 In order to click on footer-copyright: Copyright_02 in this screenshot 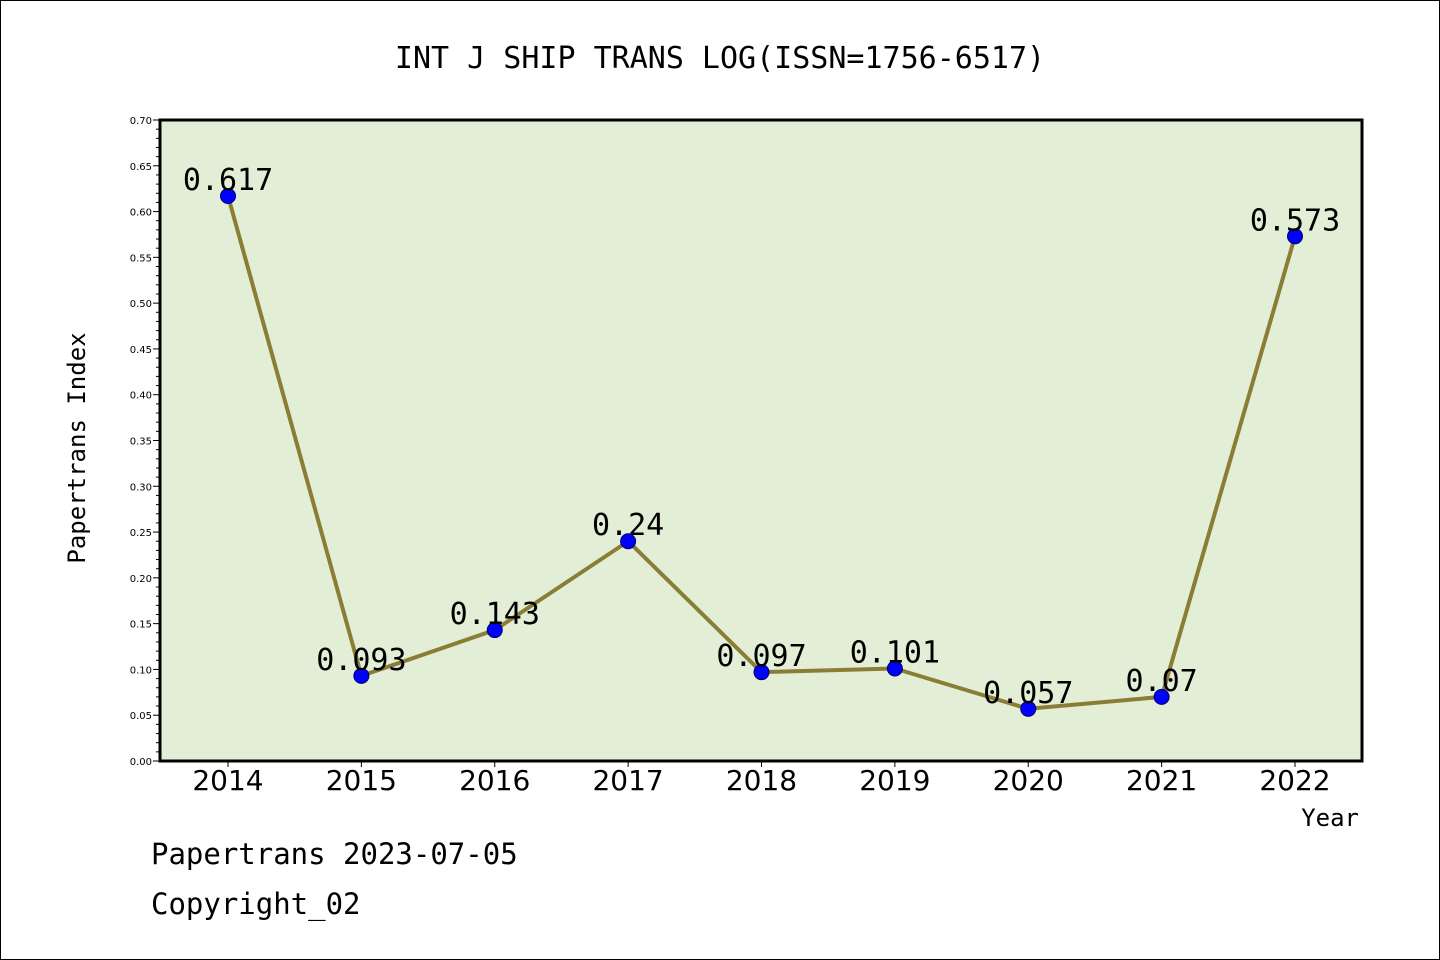, I will do `click(256, 904)`.